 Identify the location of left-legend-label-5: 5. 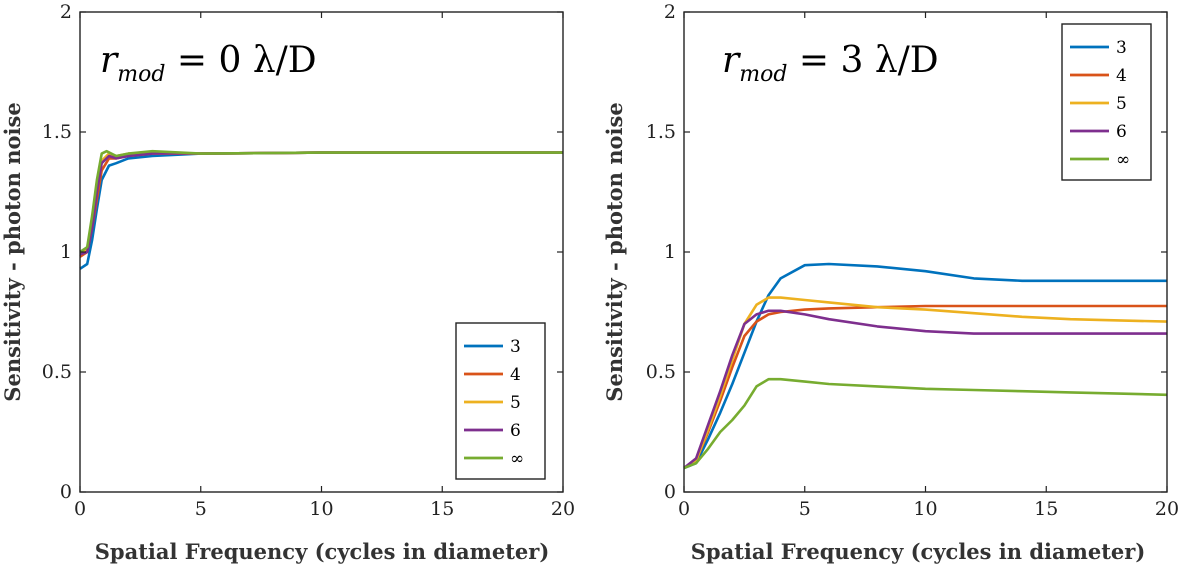
(515, 403).